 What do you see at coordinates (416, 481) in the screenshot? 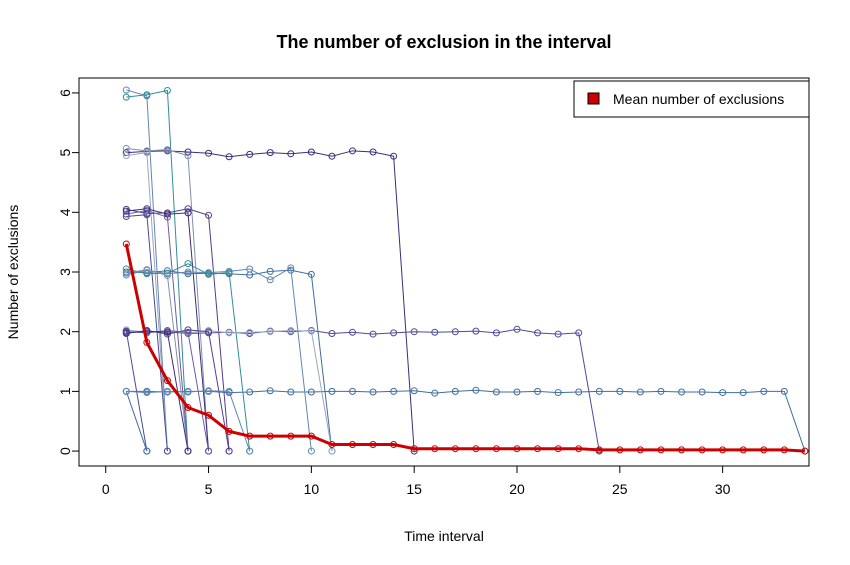
I see `x-axis: 0 5 10 15 20 25 30` at bounding box center [416, 481].